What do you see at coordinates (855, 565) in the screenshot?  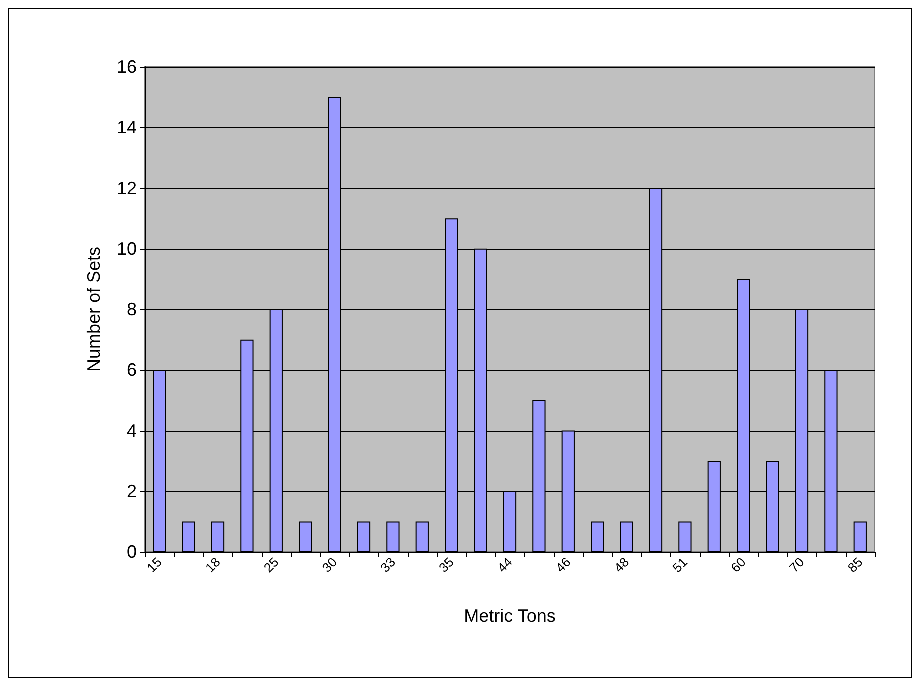 I see `x-tick-label: 85` at bounding box center [855, 565].